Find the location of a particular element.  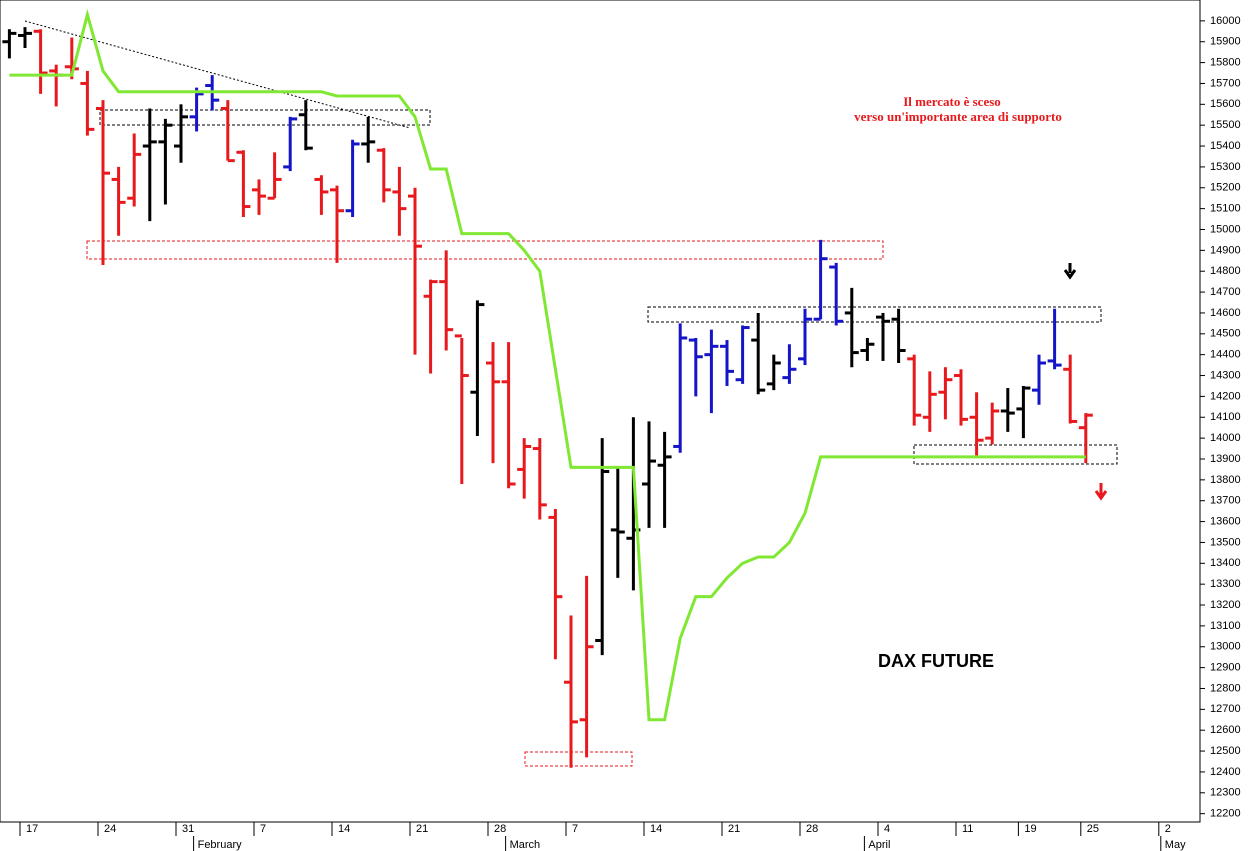

y-tick-label: 15400 is located at coordinates (1225, 146).